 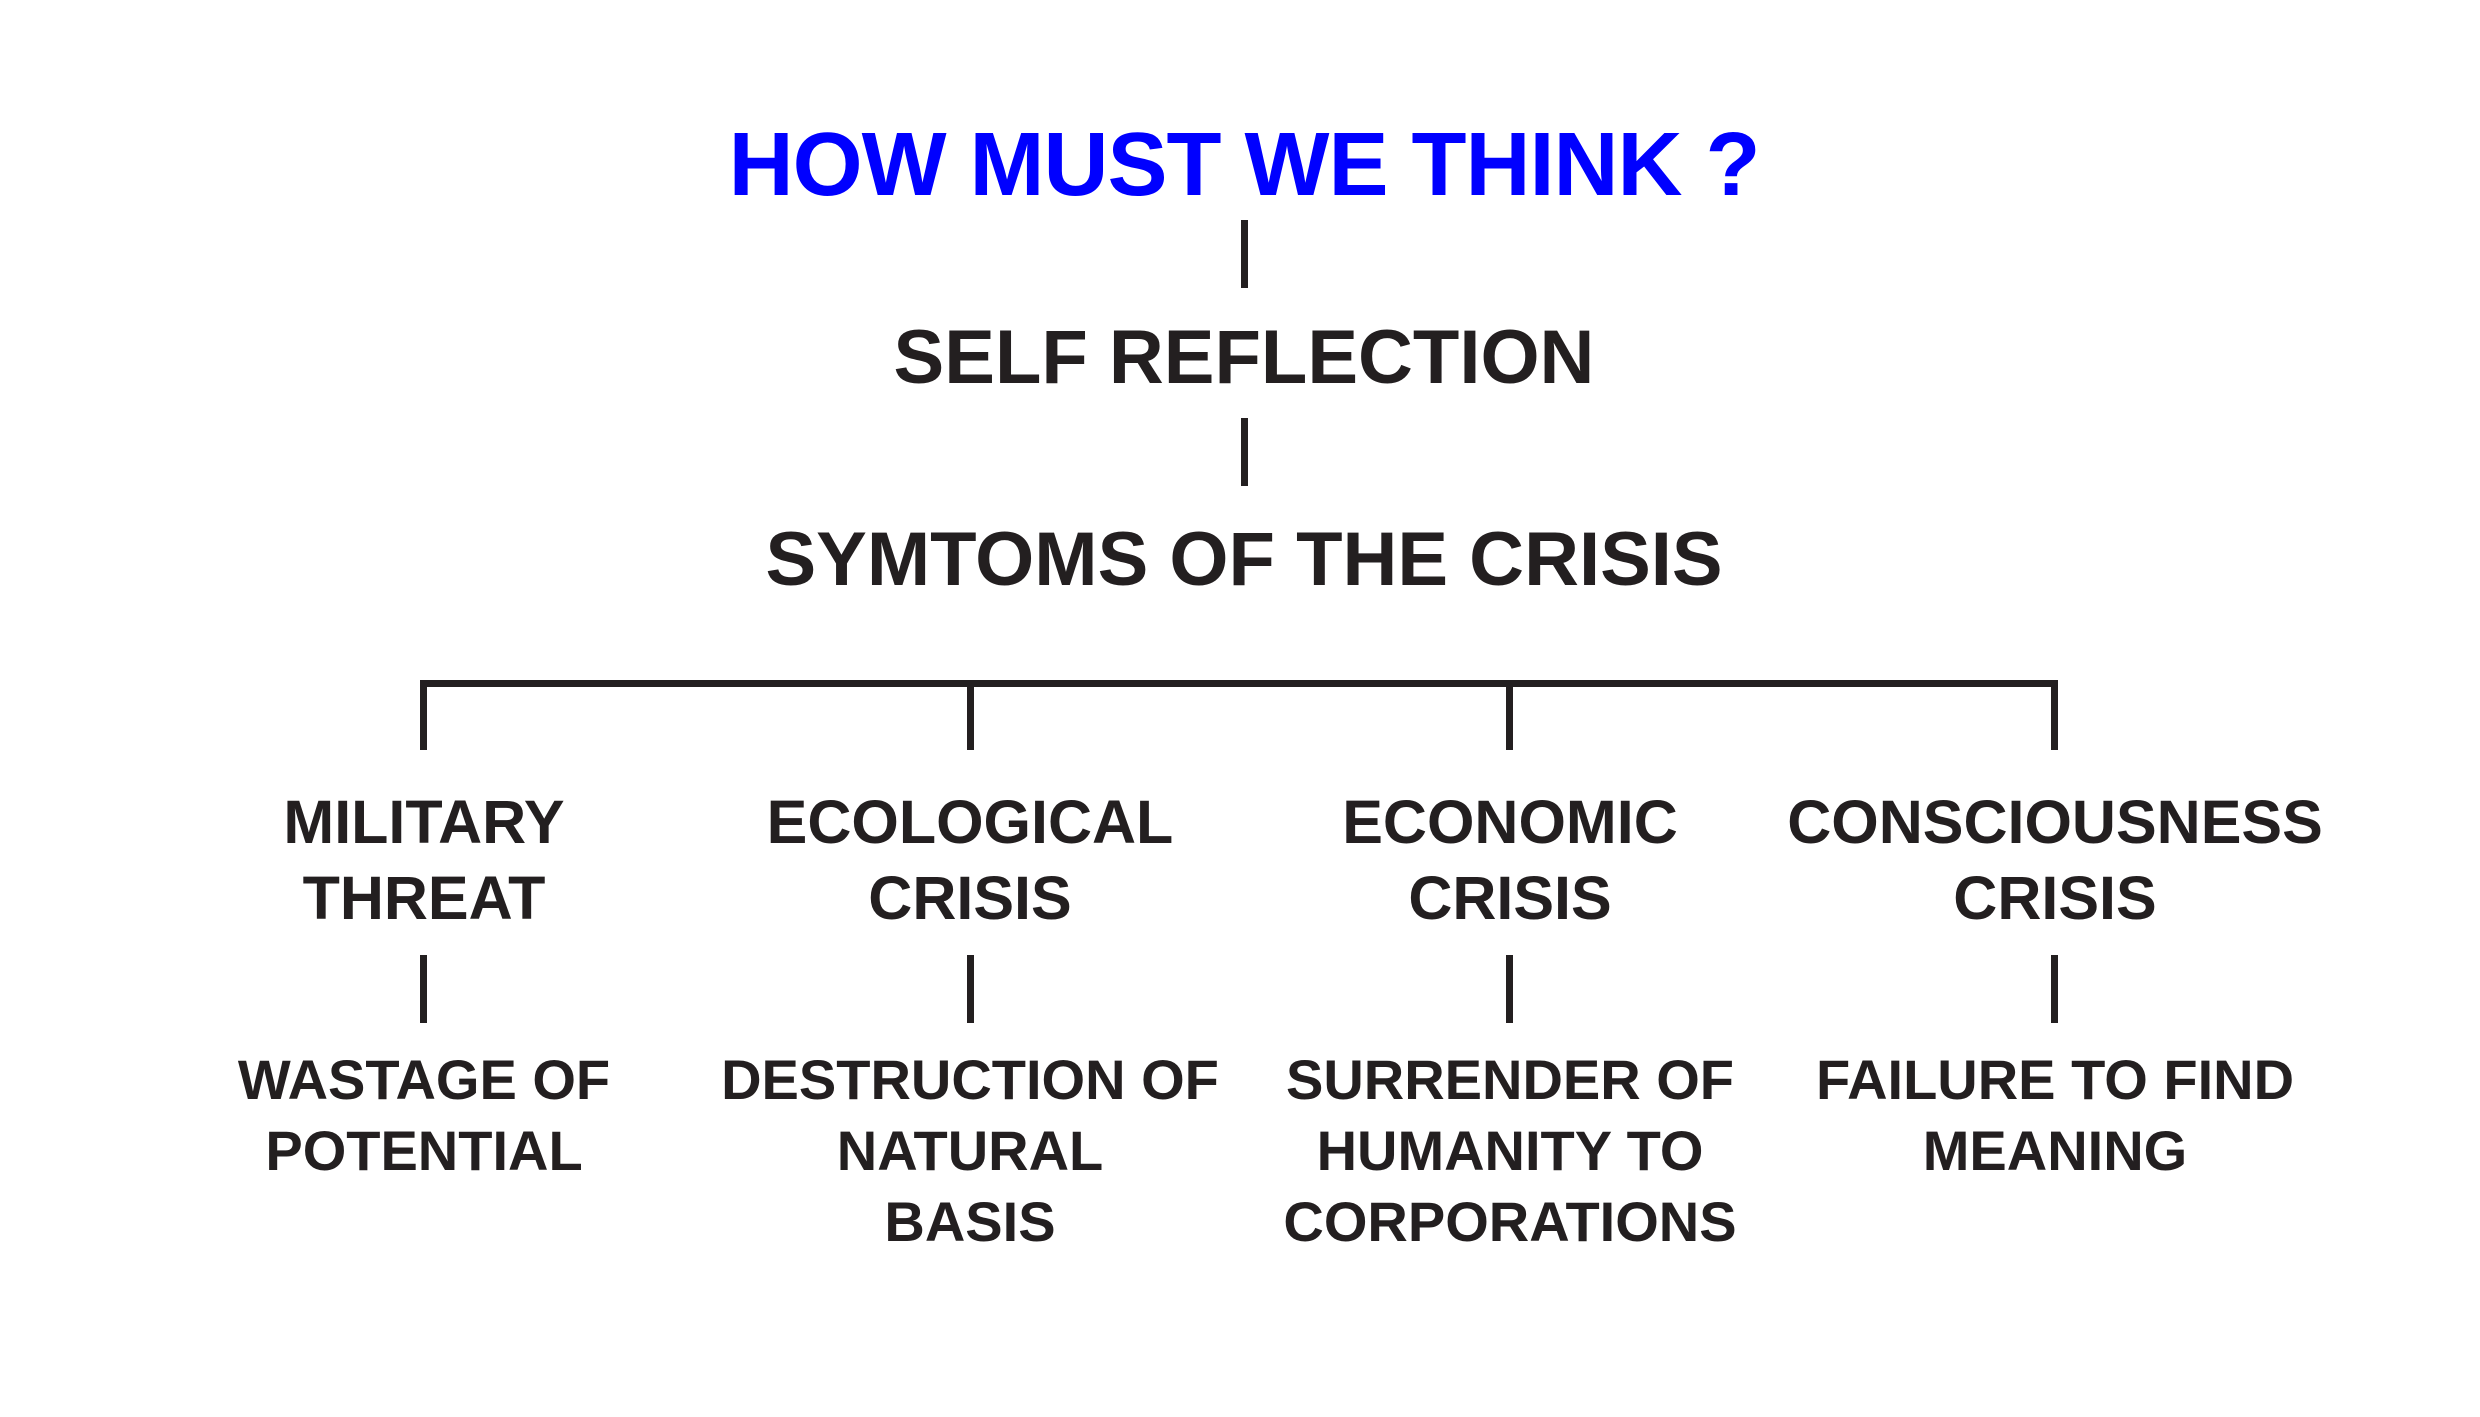 What do you see at coordinates (1244, 559) in the screenshot?
I see `node-symptoms-of-crisis: SYMTOMS OF THE CRISIS` at bounding box center [1244, 559].